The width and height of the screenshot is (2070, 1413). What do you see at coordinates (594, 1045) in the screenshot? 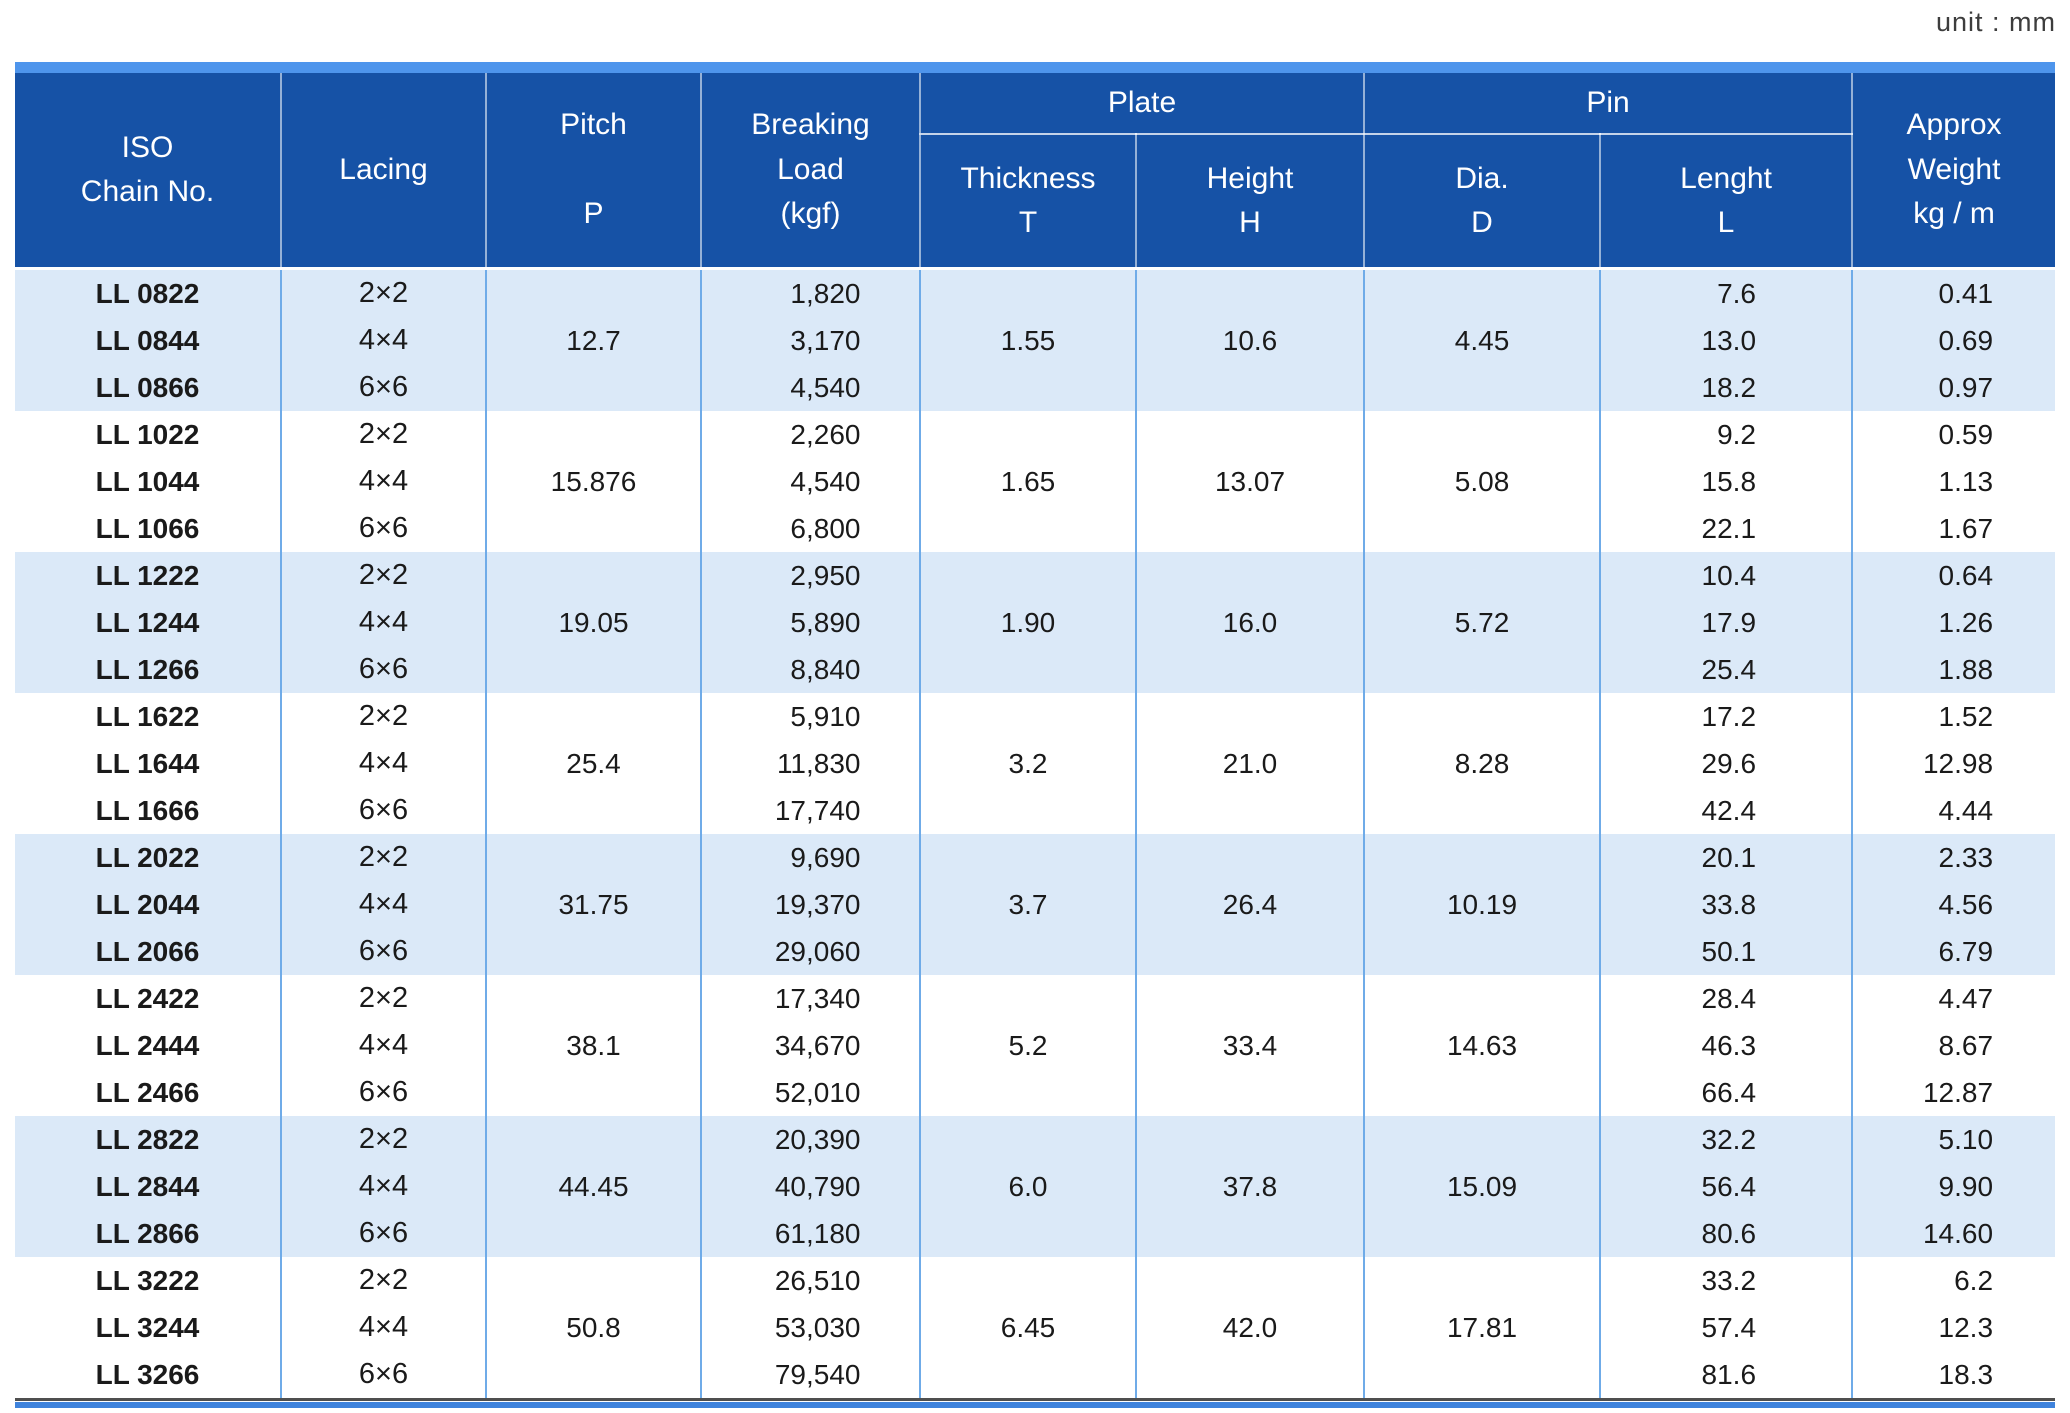
I see `pitch-cell: 38.1` at bounding box center [594, 1045].